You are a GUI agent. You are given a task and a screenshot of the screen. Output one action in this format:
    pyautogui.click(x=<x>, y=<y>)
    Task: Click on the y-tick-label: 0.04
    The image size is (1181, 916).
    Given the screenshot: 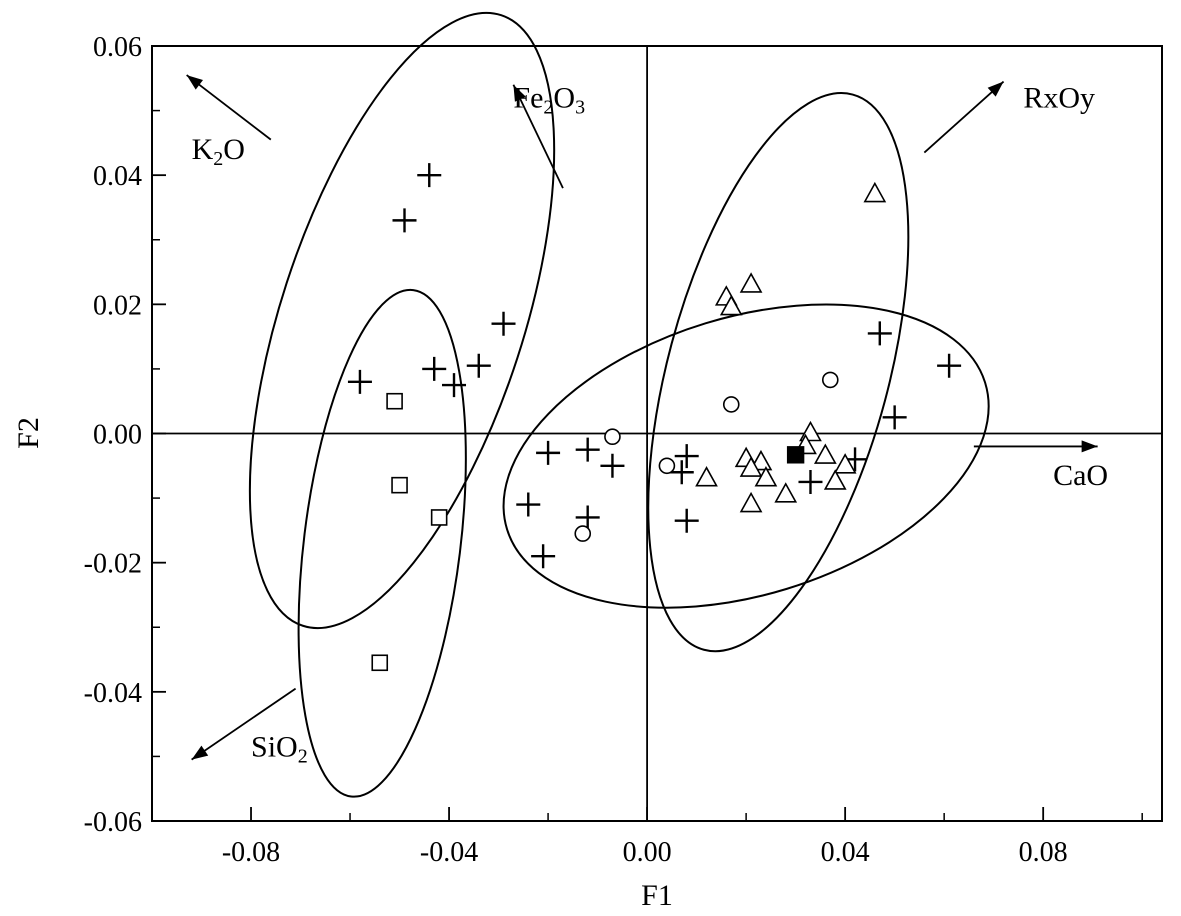 What is the action you would take?
    pyautogui.click(x=117, y=176)
    